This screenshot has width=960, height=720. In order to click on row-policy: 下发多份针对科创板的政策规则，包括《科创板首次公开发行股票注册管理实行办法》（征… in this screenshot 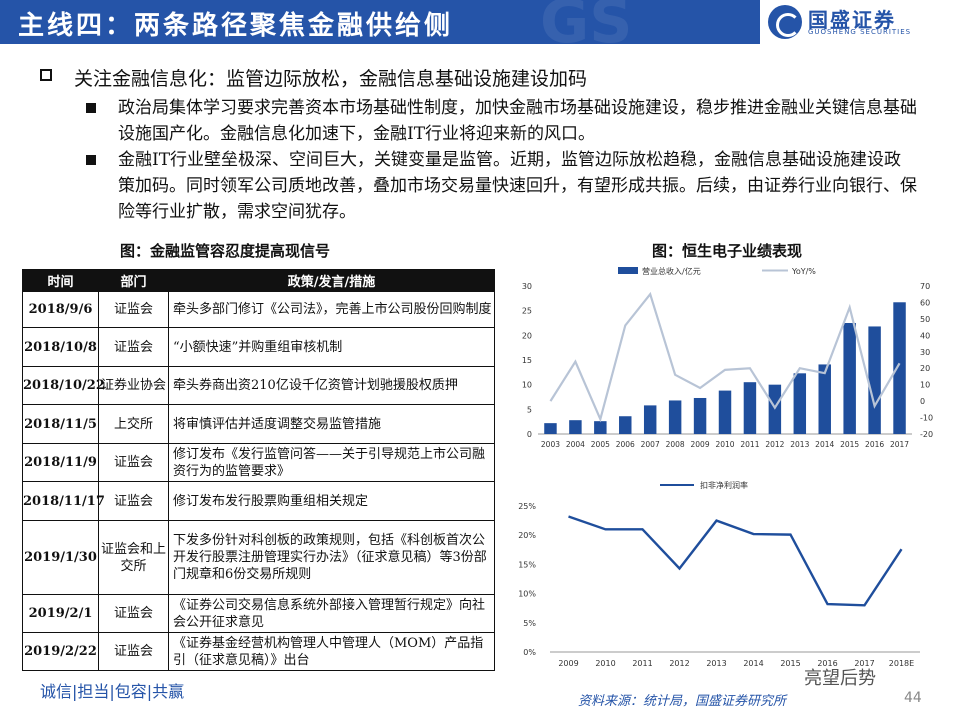, I will do `click(331, 557)`.